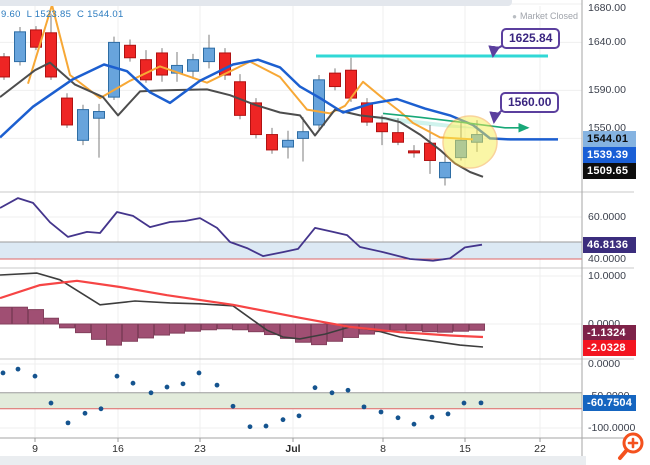  What do you see at coordinates (607, 7) in the screenshot?
I see `price-axis-label: 1680.00` at bounding box center [607, 7].